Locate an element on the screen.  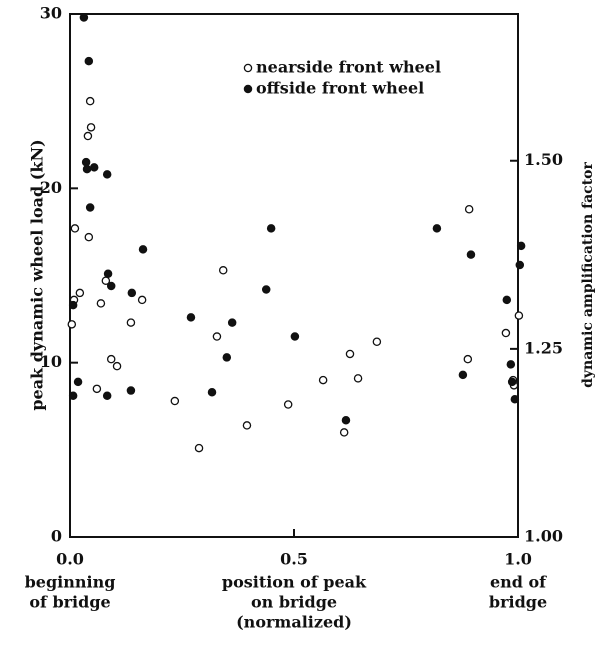
legend-label: offside front wheel is located at coordinates (340, 88).